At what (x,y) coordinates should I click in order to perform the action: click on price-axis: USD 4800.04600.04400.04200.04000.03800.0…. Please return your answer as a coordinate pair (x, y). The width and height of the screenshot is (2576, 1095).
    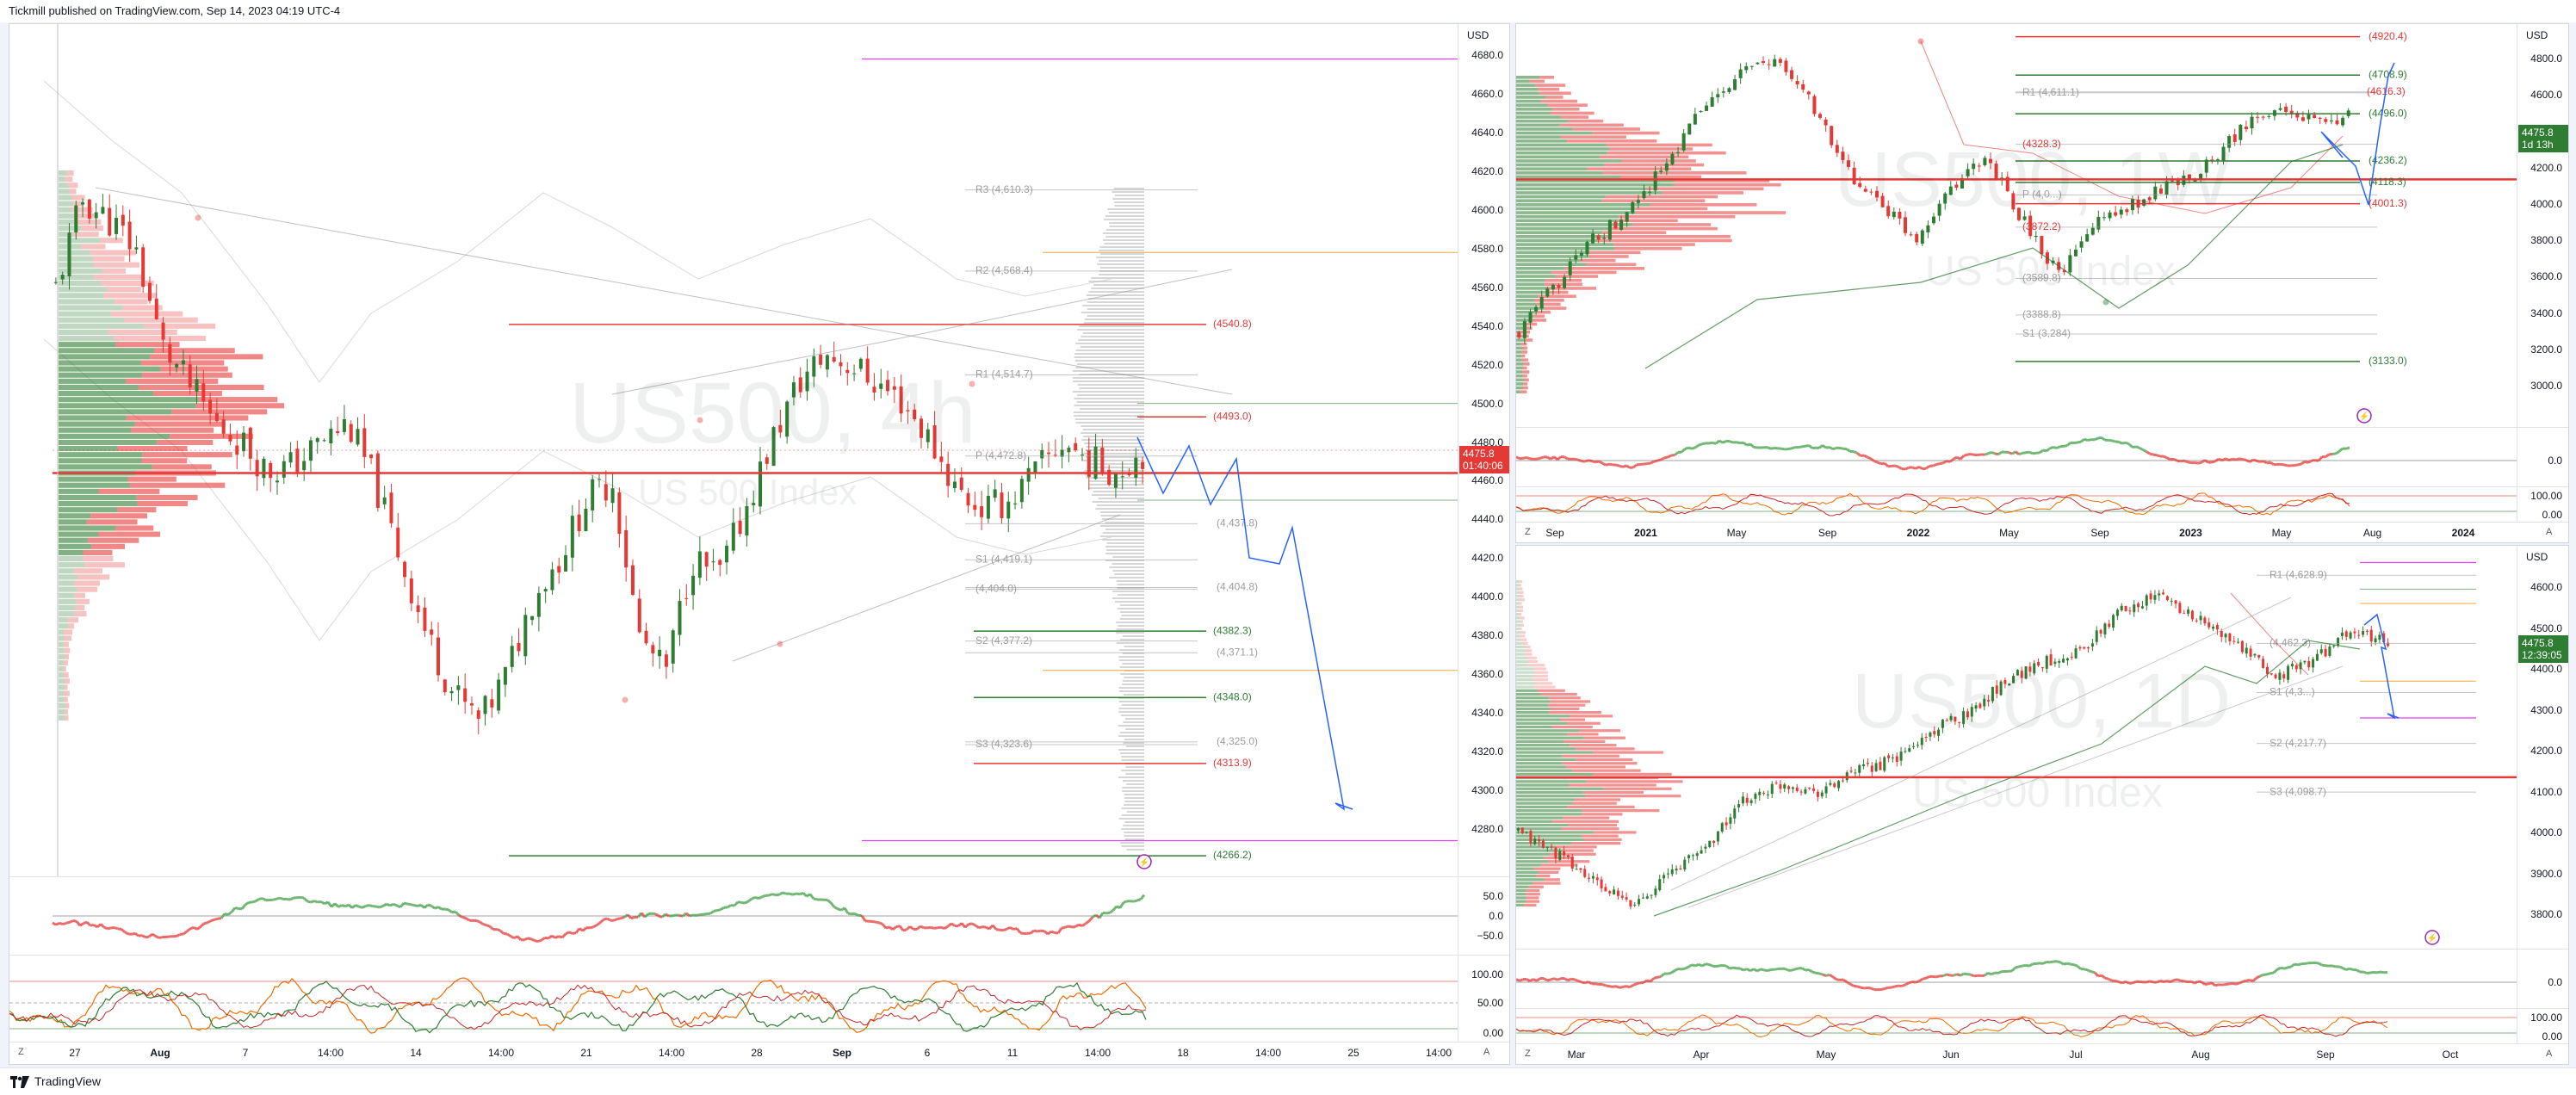
    Looking at the image, I should click on (2543, 225).